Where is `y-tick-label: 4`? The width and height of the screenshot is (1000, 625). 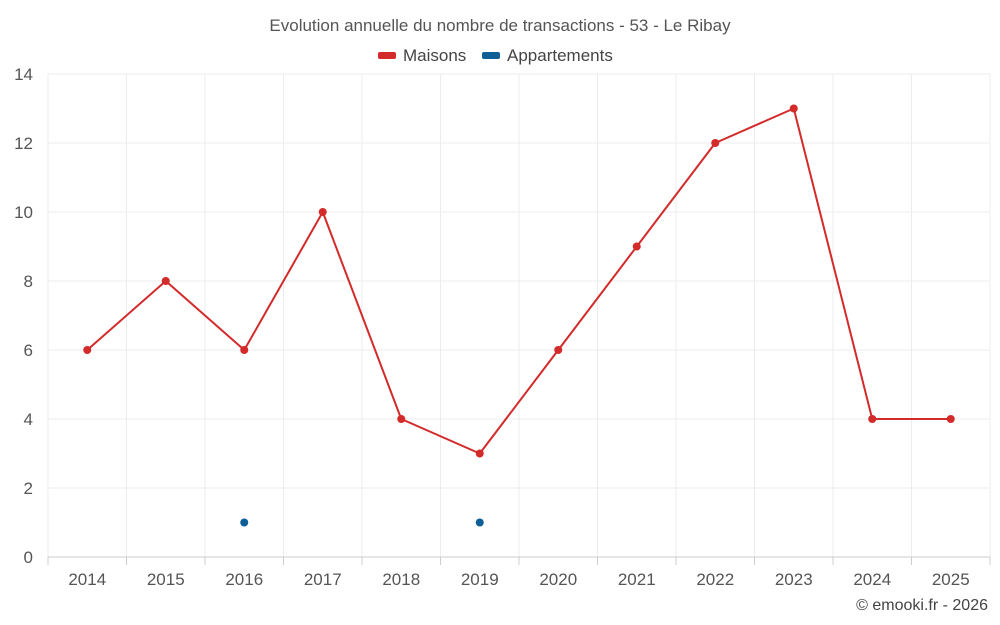 y-tick-label: 4 is located at coordinates (28, 419).